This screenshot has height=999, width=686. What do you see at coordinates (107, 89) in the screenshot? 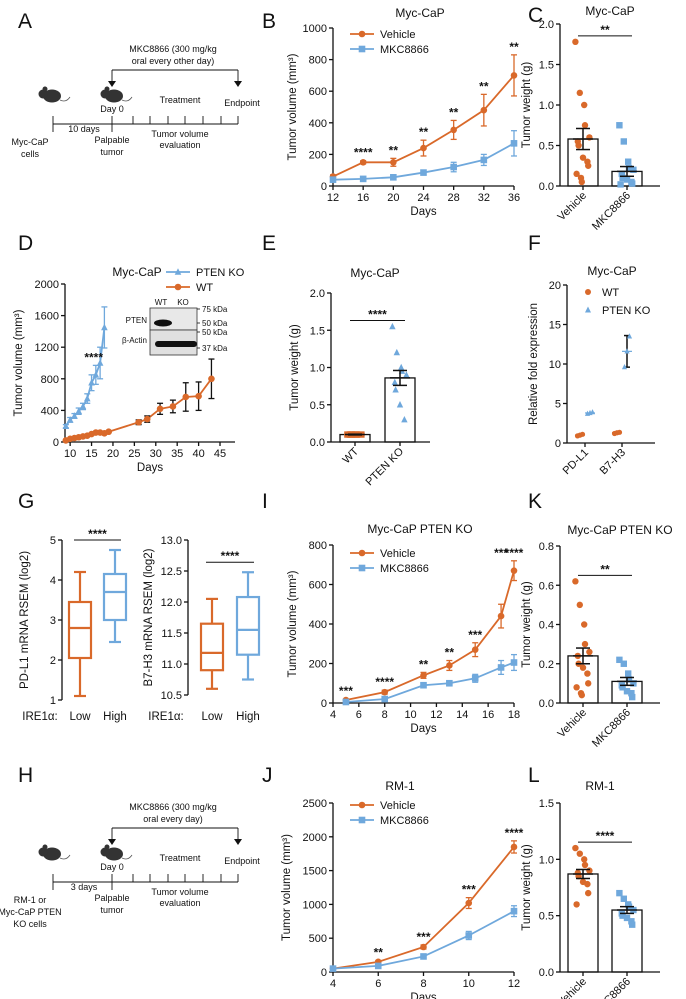
I see `mouse-ear` at bounding box center [107, 89].